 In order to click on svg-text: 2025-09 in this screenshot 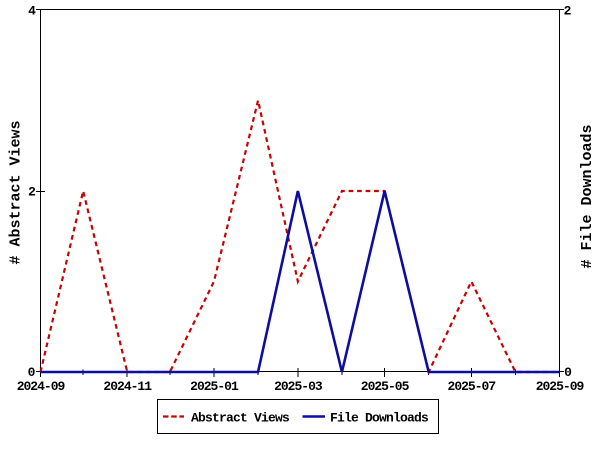, I will do `click(560, 386)`.